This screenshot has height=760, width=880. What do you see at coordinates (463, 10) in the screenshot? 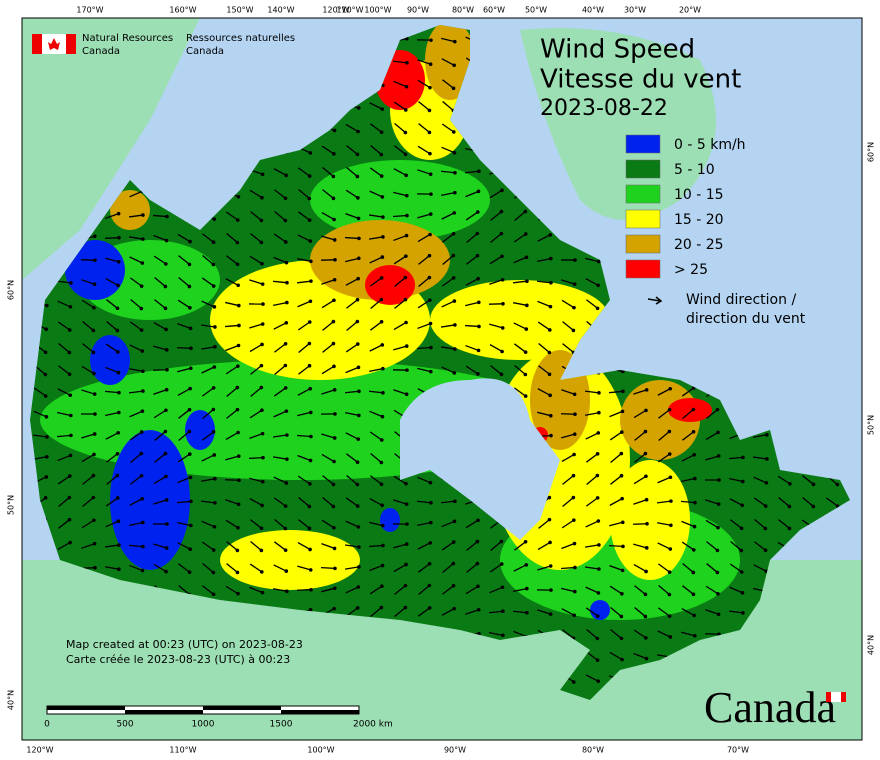
I see `graticule-label: 80°W` at bounding box center [463, 10].